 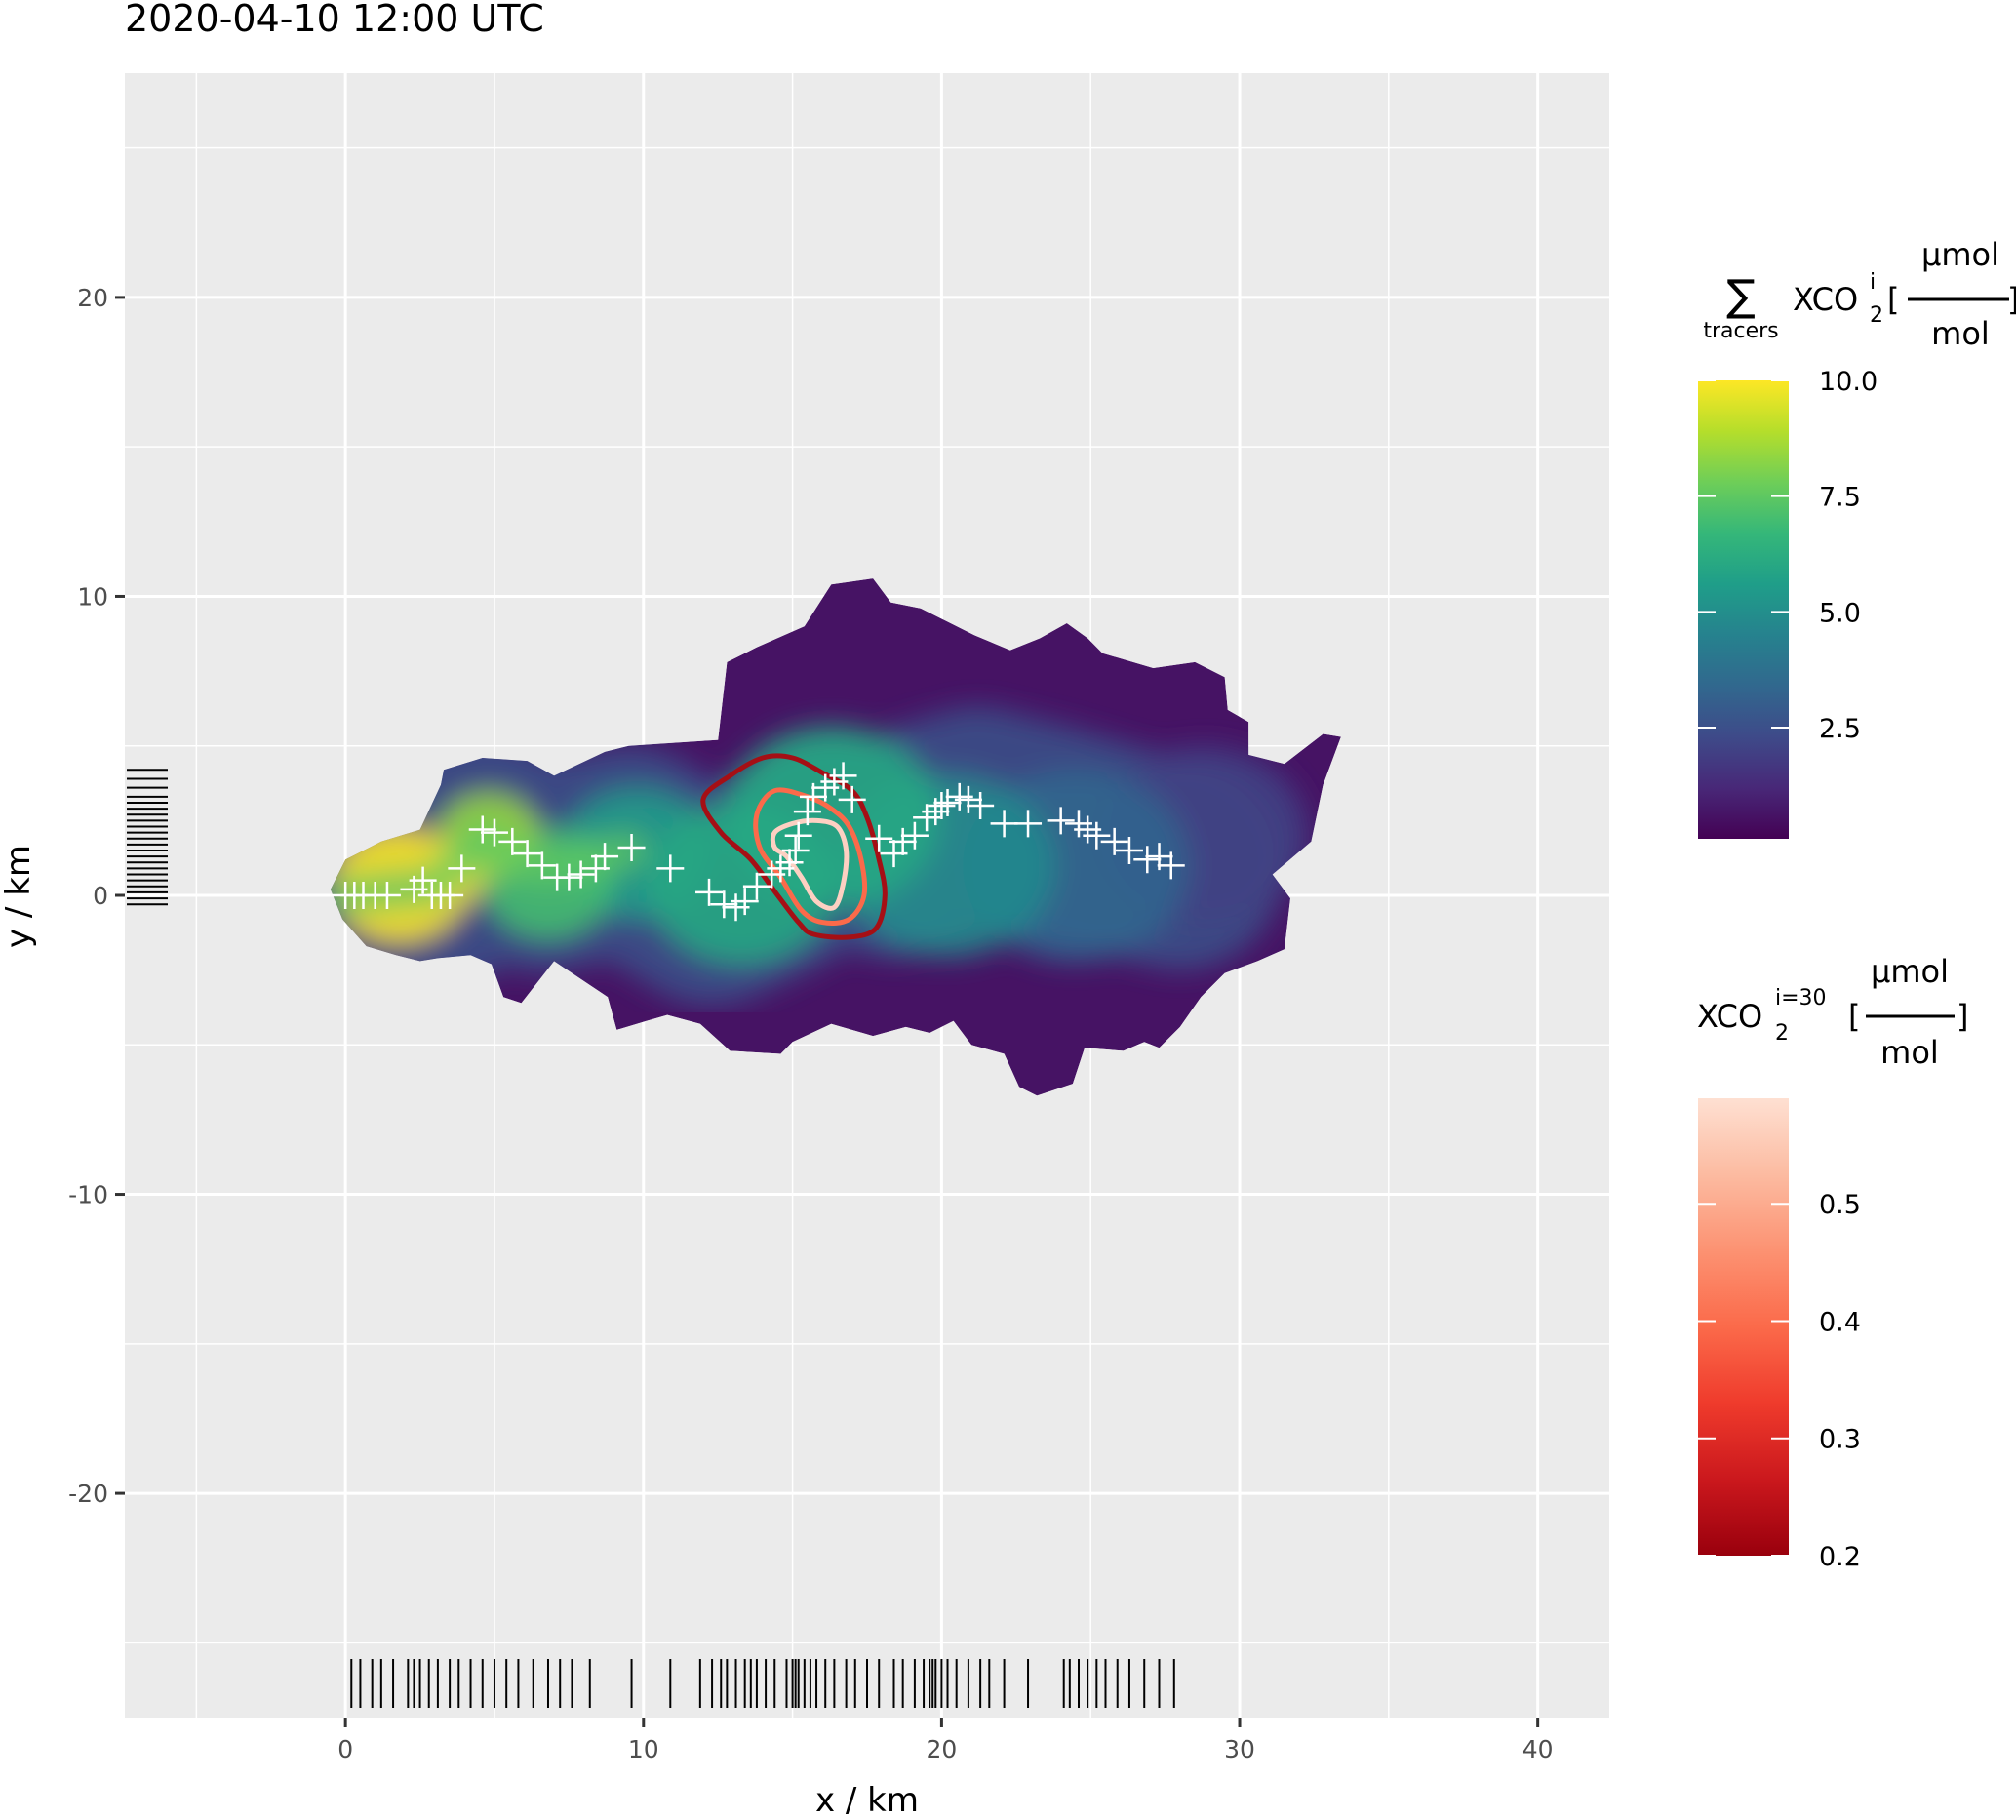 I want to click on y-tick-label: 0, so click(x=101, y=896).